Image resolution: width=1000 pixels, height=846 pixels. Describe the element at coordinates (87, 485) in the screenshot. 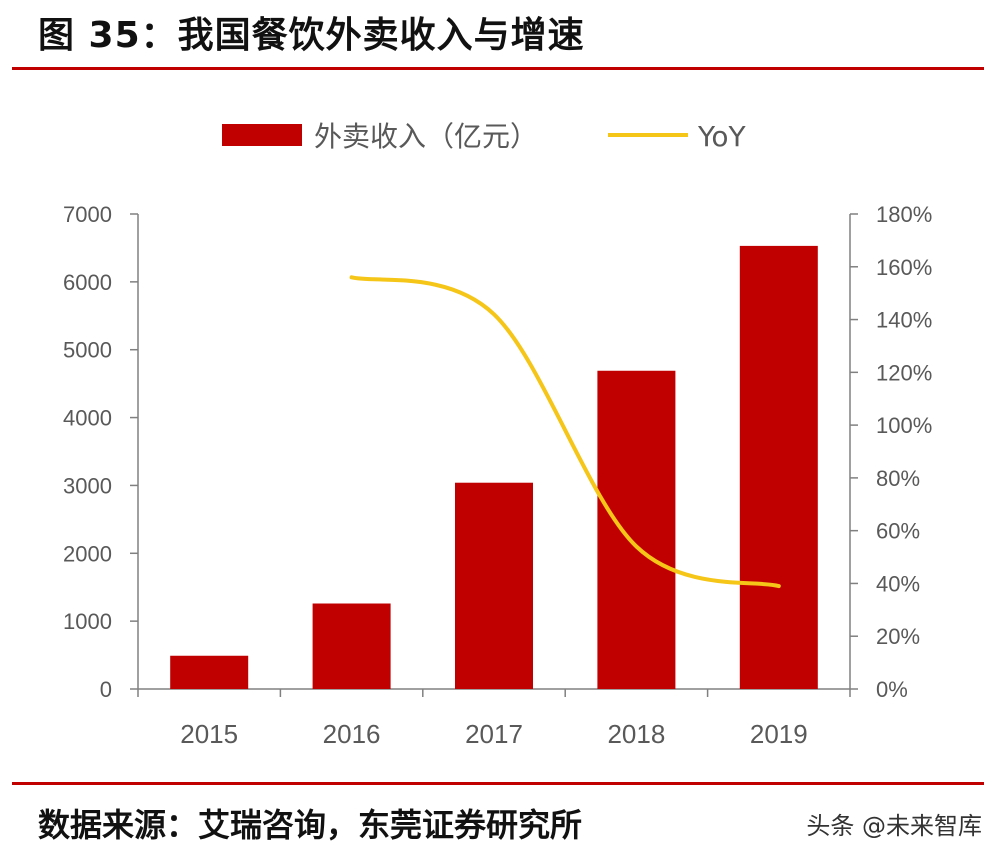

I see `left-tick-label: 3000` at that location.